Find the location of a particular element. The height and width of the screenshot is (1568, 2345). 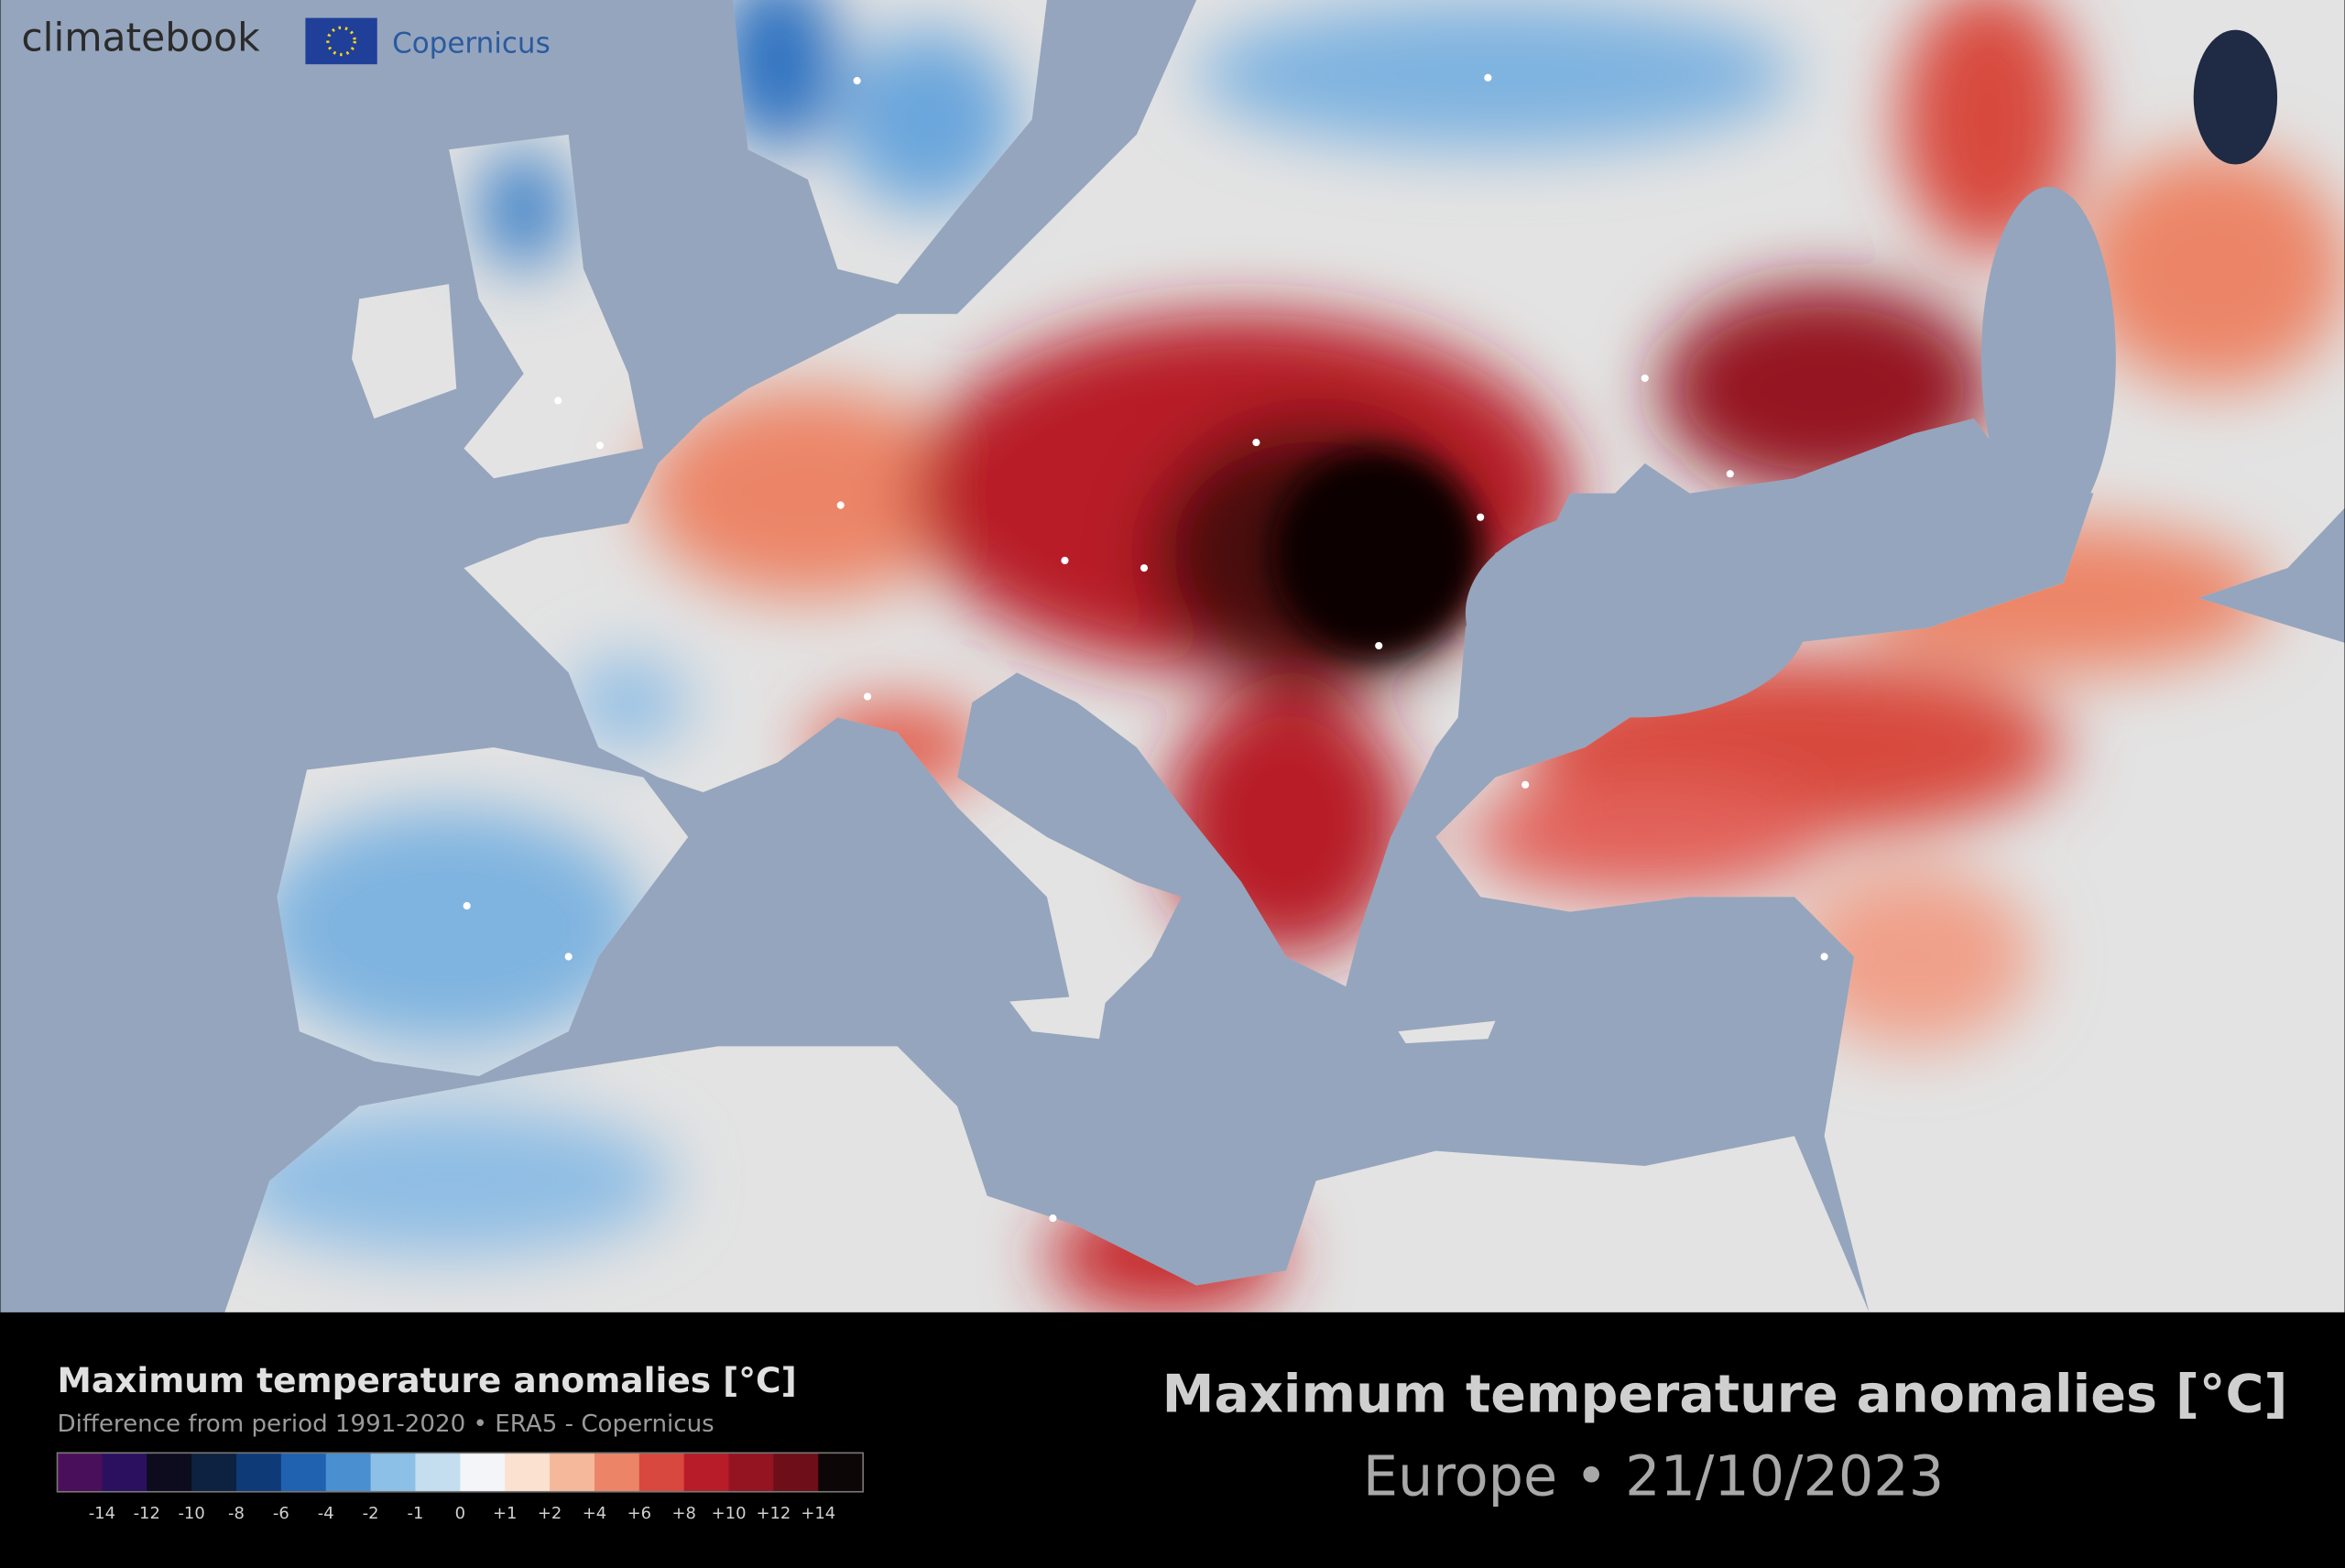

scale-label: +2 is located at coordinates (550, 1513).